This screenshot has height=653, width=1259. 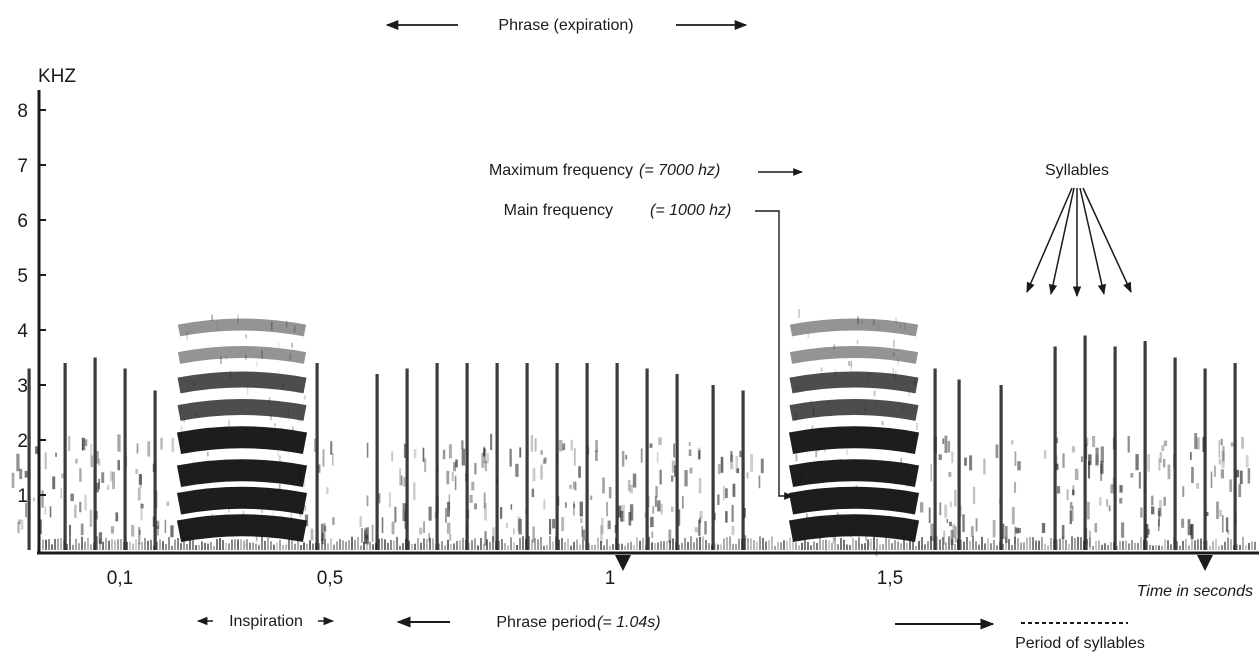 I want to click on max-frequency-label: Maximum frequency, so click(x=561, y=170).